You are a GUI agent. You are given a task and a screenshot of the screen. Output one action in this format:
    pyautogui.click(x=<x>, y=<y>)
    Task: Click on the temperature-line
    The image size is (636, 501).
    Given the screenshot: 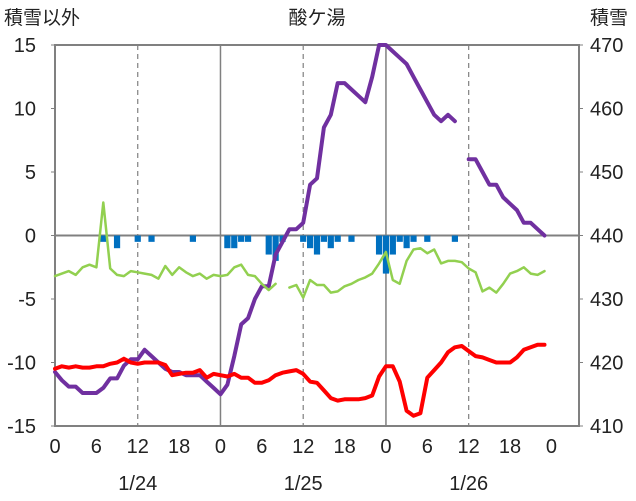 What is the action you would take?
    pyautogui.click(x=300, y=380)
    